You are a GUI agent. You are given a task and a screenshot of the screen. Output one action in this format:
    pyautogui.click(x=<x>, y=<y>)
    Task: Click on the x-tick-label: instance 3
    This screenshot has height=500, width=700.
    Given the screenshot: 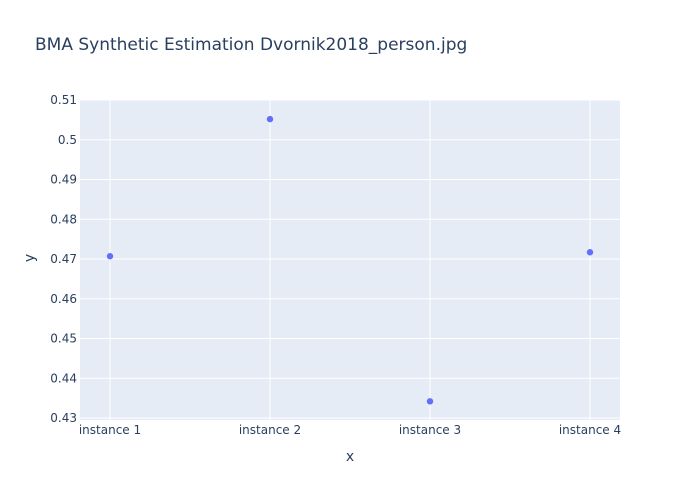 What is the action you would take?
    pyautogui.click(x=430, y=430)
    